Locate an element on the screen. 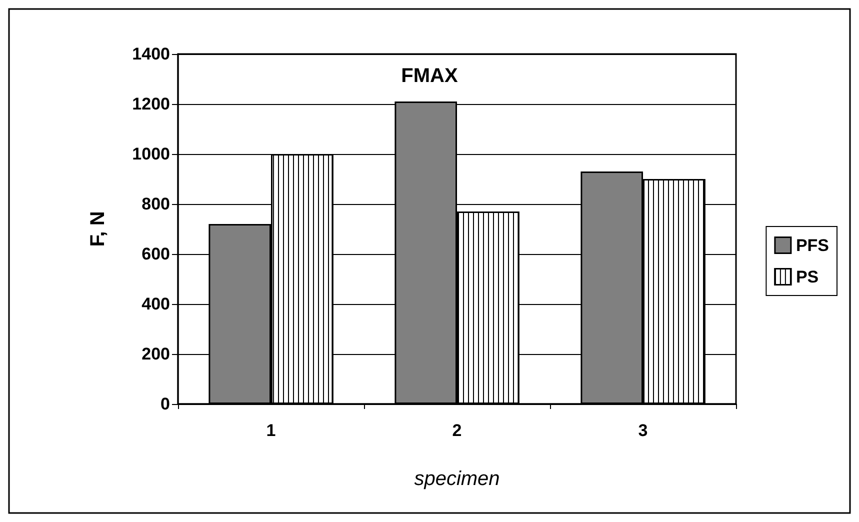  x-tick-label: 2 is located at coordinates (457, 430).